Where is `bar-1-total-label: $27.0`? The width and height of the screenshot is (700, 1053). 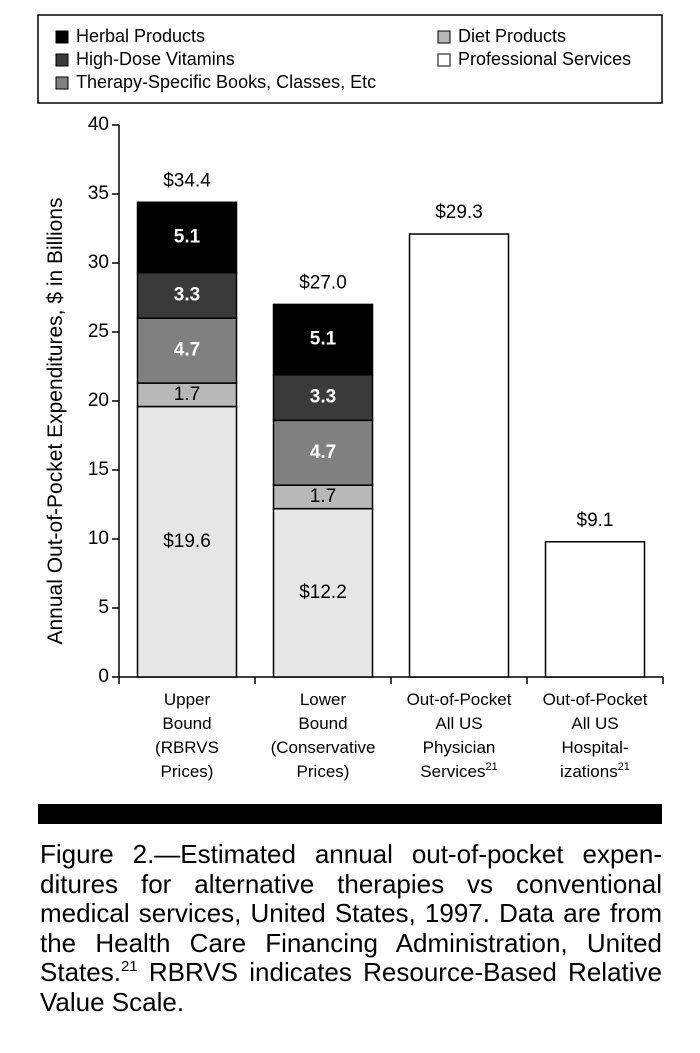
bar-1-total-label: $27.0 is located at coordinates (323, 282).